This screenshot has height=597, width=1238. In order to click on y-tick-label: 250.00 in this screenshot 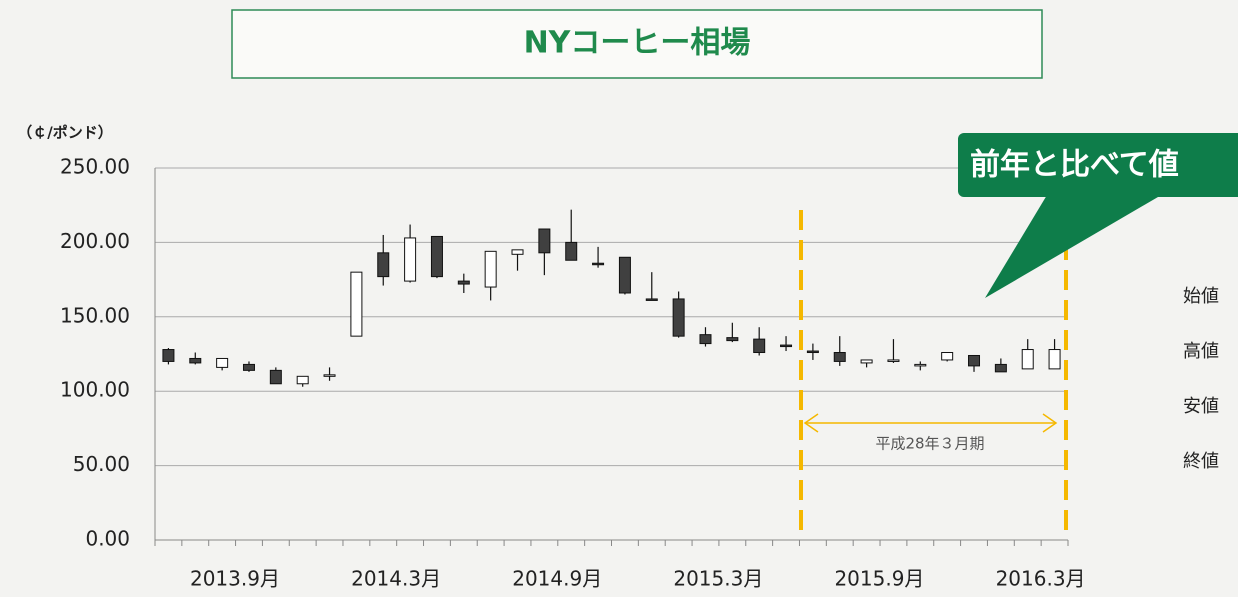, I will do `click(95, 167)`.